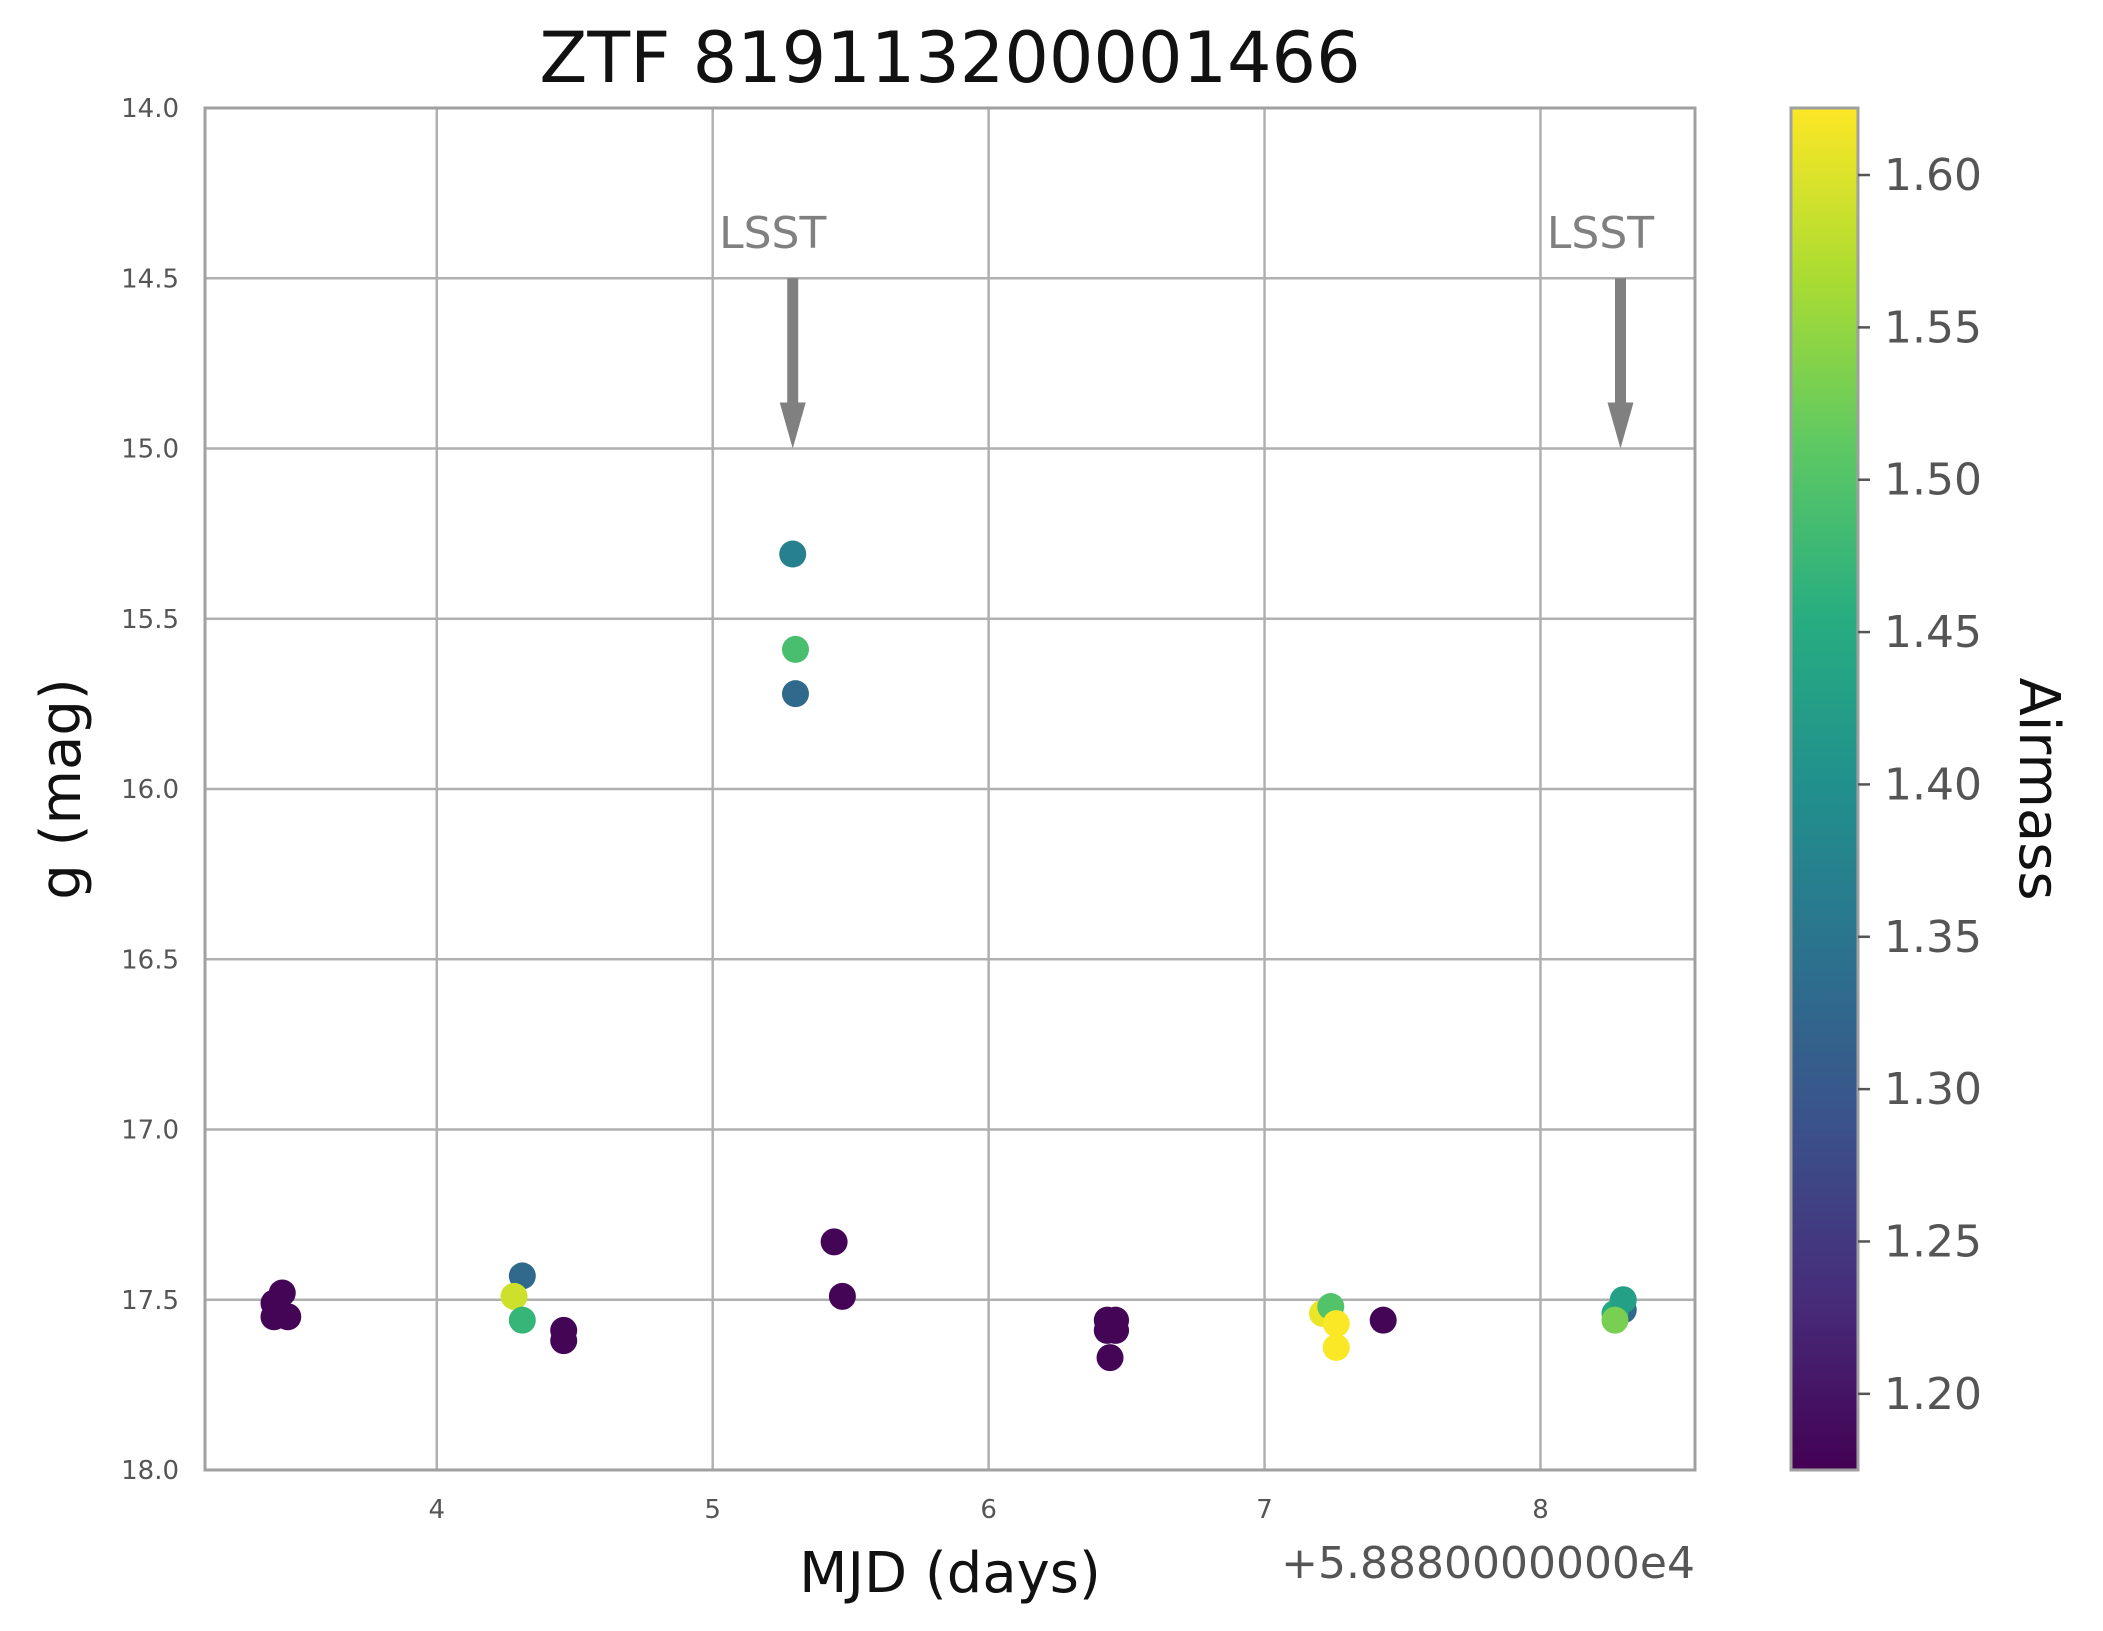 This screenshot has height=1631, width=2103. I want to click on y-tick-label: 18.0, so click(150, 1471).